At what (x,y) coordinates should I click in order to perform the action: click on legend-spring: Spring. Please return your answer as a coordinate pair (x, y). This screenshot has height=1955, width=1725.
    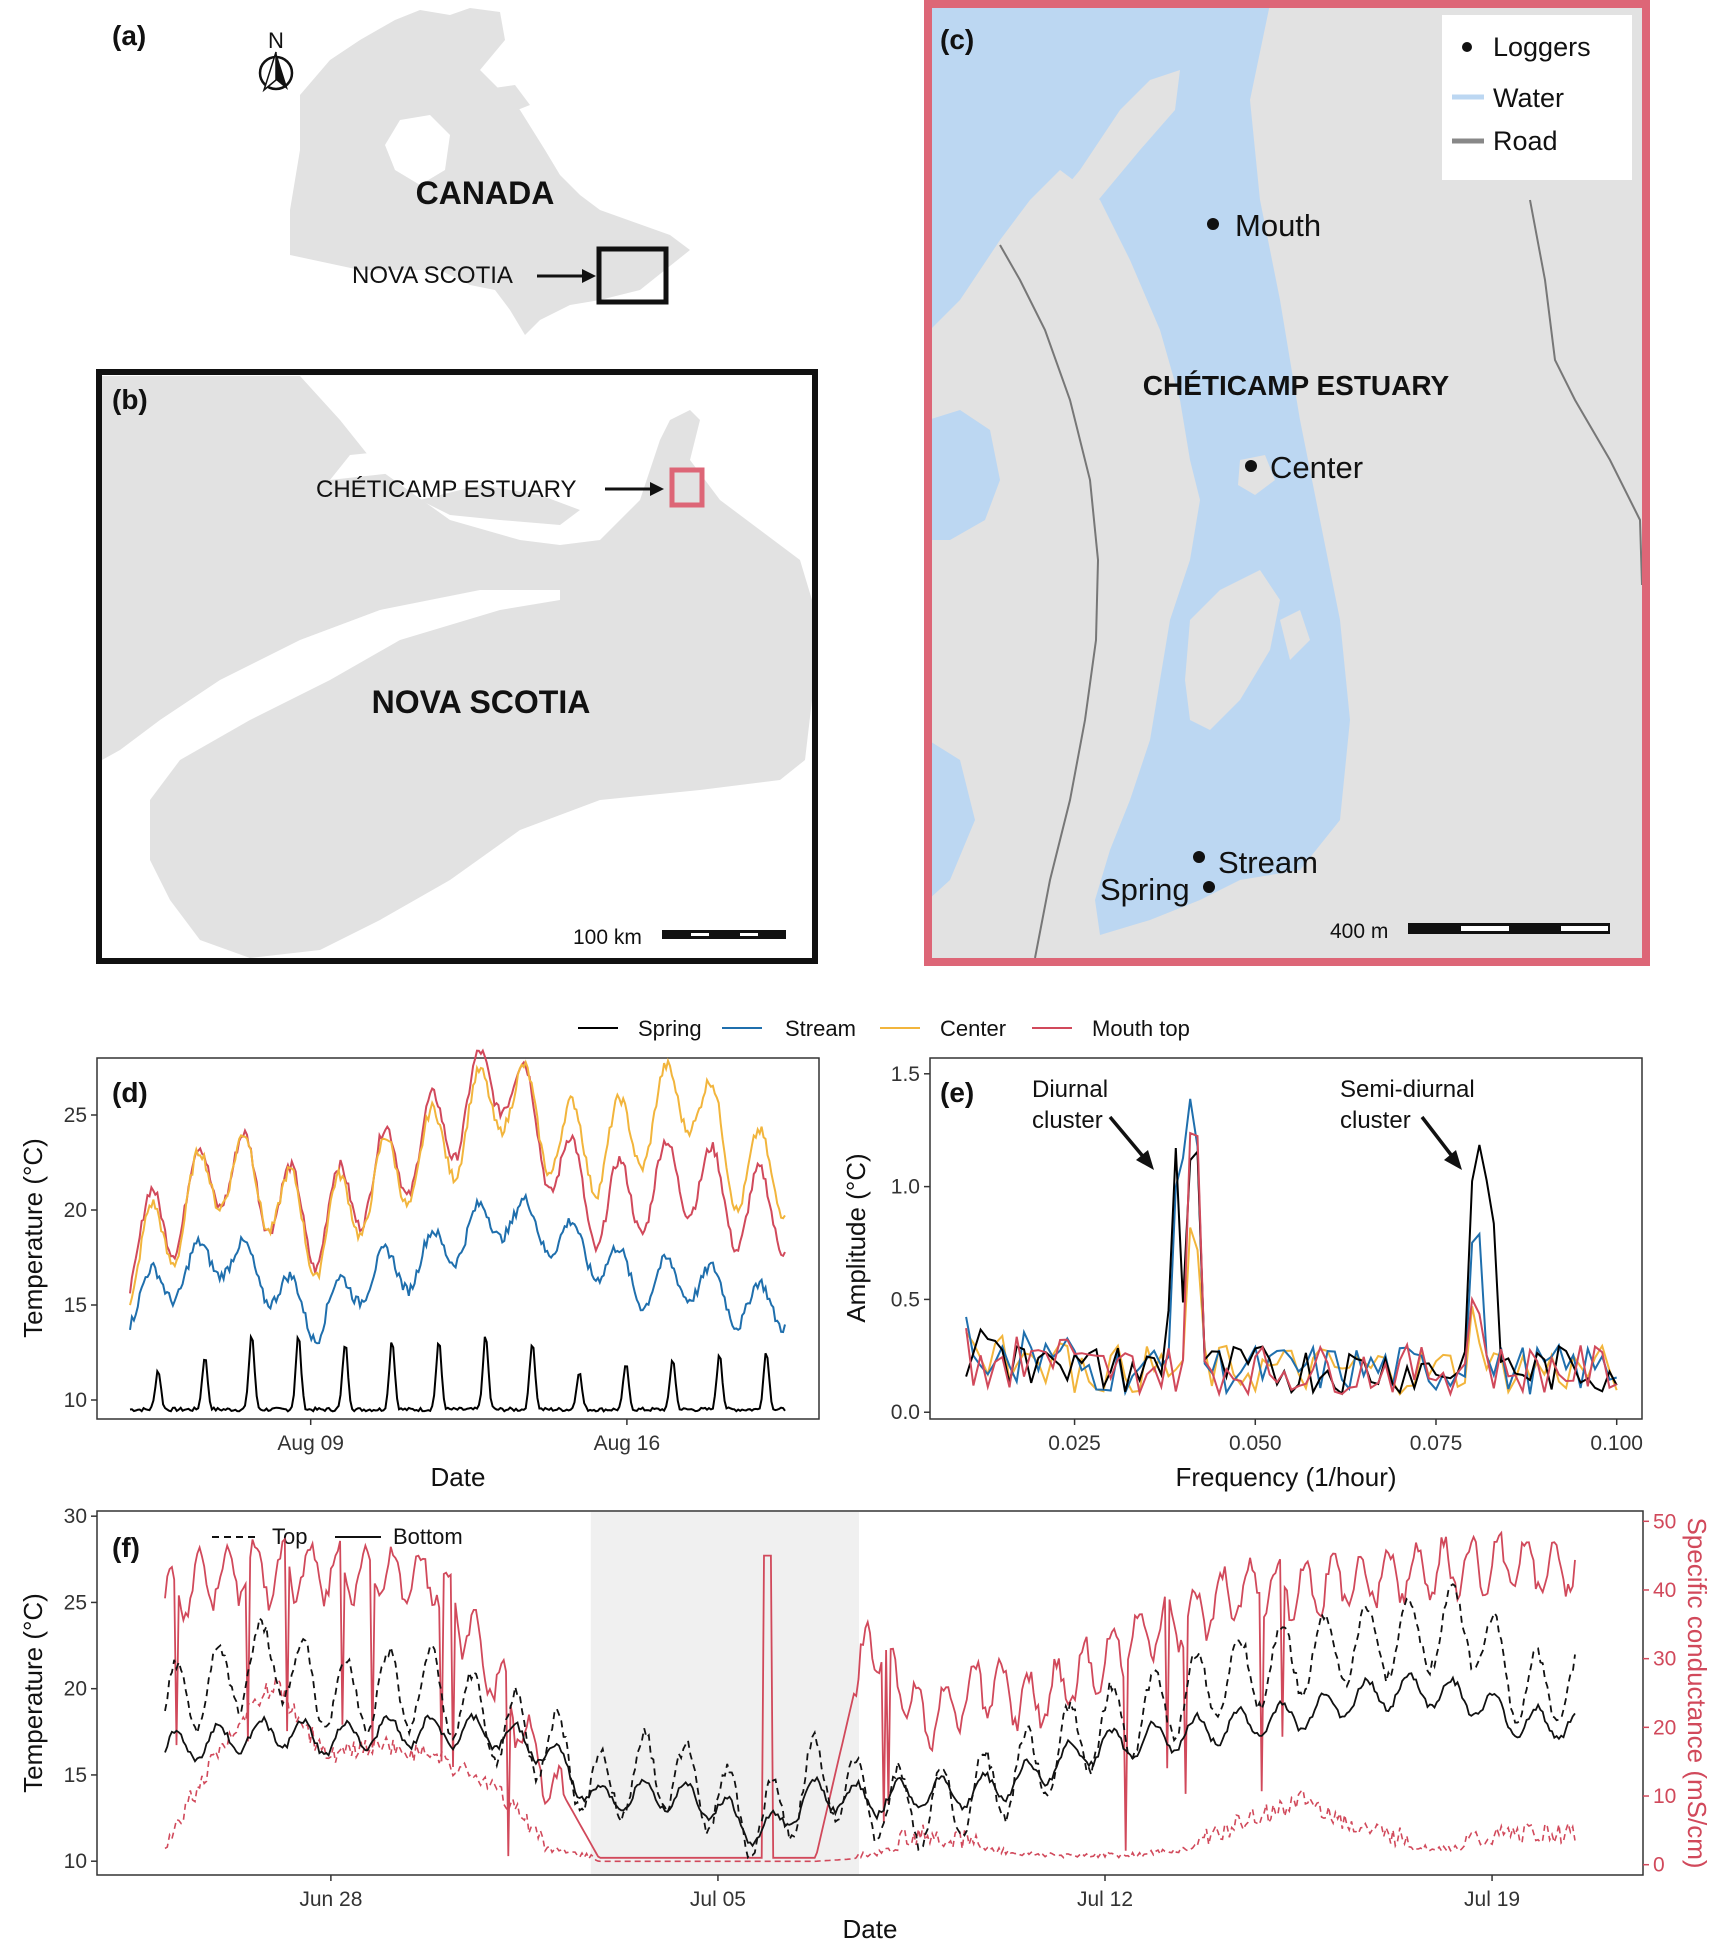
    Looking at the image, I should click on (670, 1028).